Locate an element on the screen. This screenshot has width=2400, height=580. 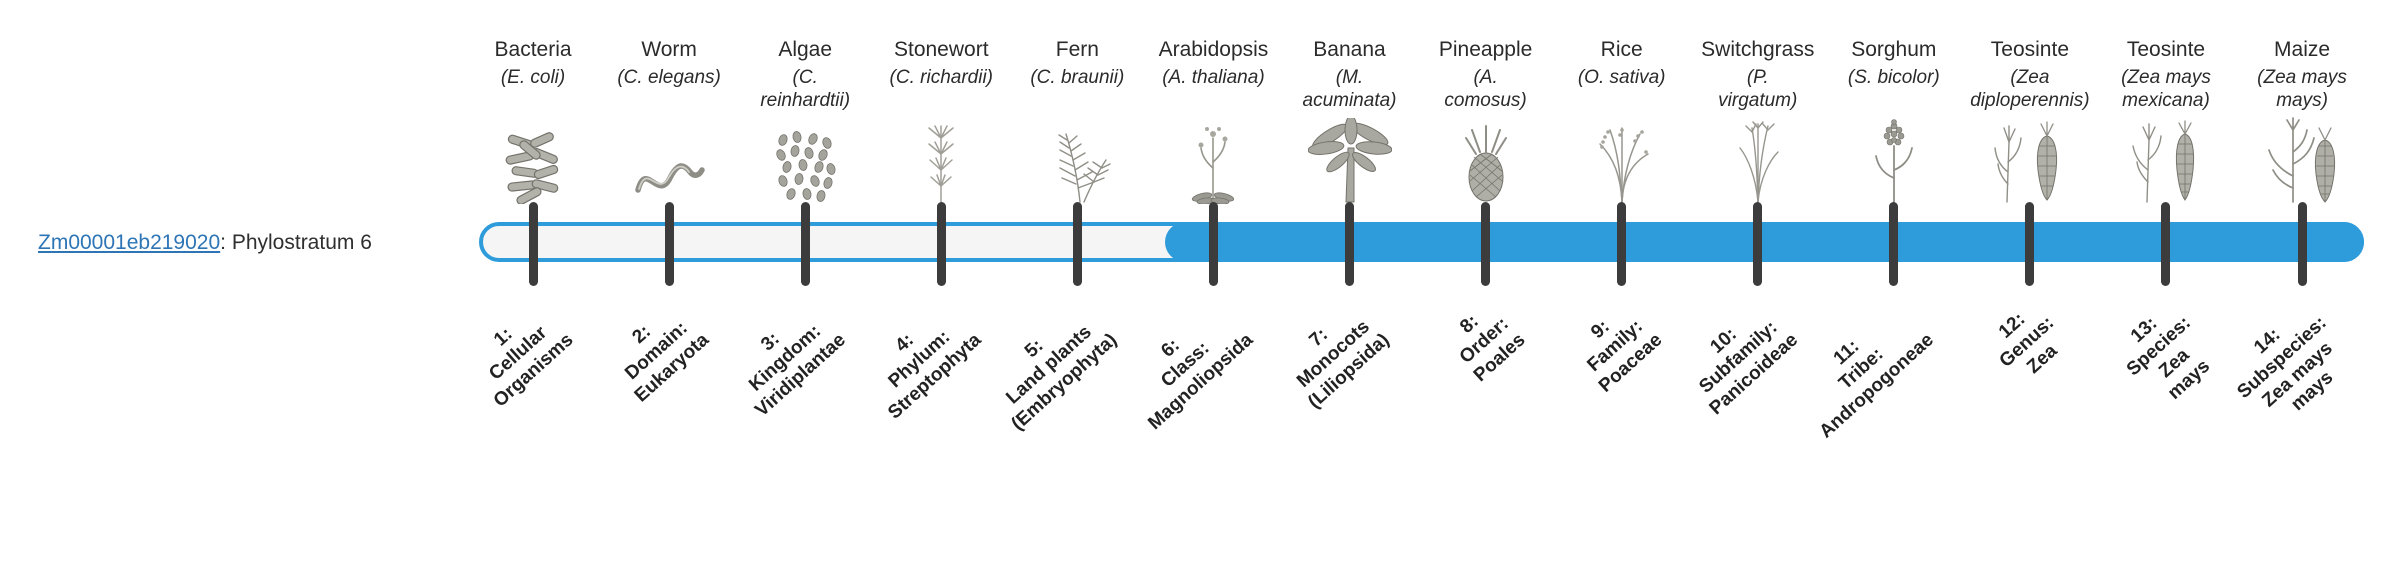
organism-name: Worm is located at coordinates (669, 49).